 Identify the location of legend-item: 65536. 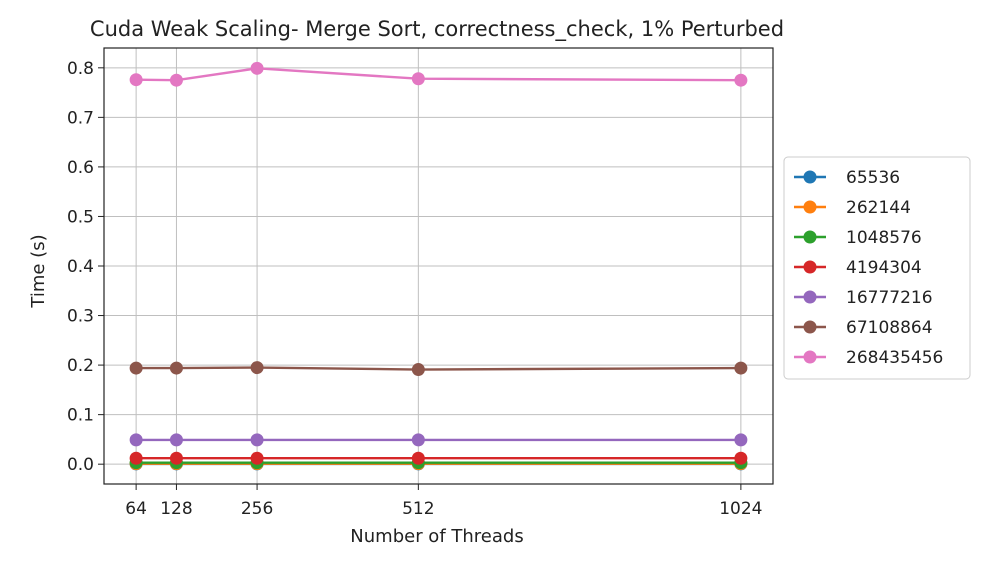
(847, 178).